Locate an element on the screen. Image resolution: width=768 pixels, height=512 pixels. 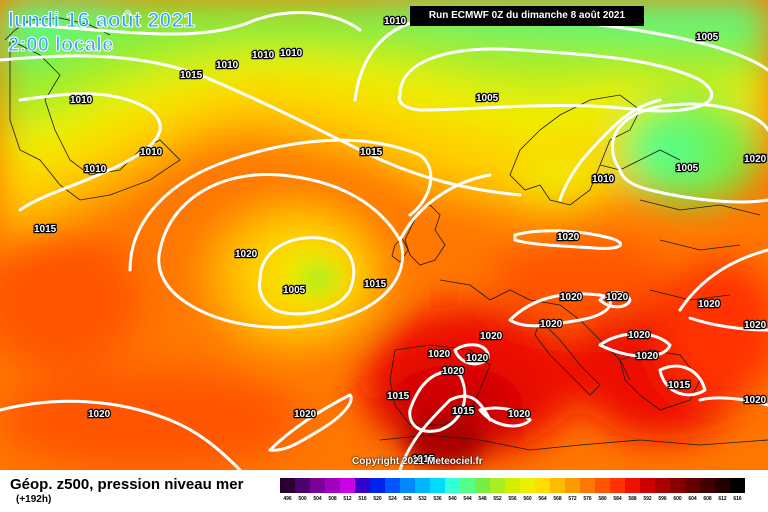
italy-coast is located at coordinates (567, 357).